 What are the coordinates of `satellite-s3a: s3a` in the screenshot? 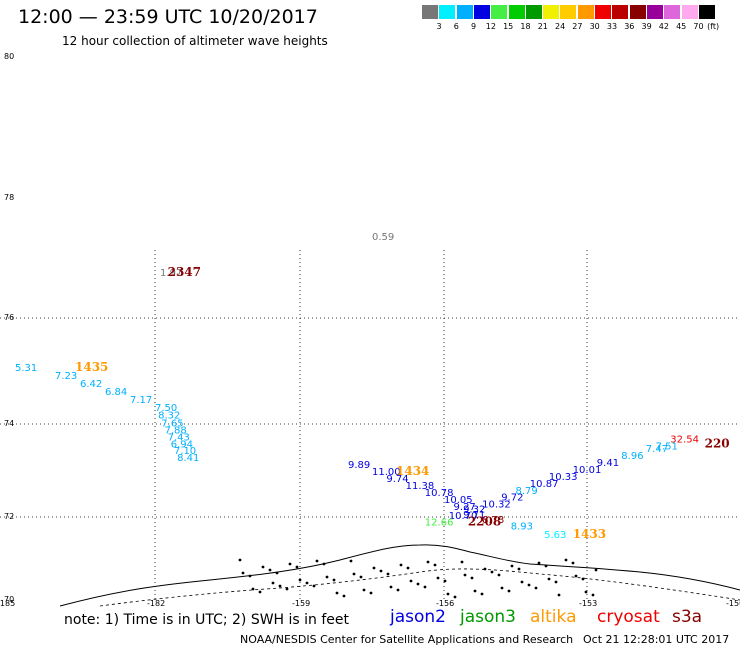 It's located at (687, 617).